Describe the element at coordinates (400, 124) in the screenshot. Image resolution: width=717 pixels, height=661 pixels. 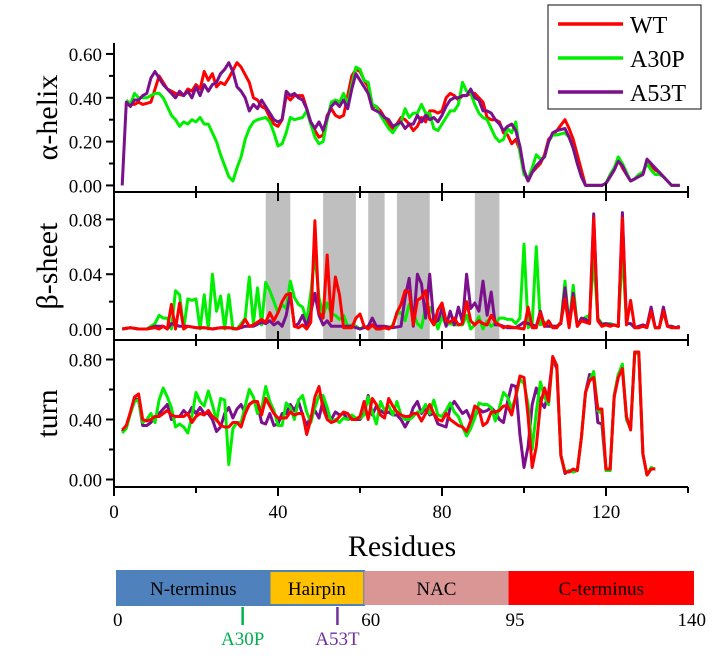
I see `series-line-a53t` at that location.